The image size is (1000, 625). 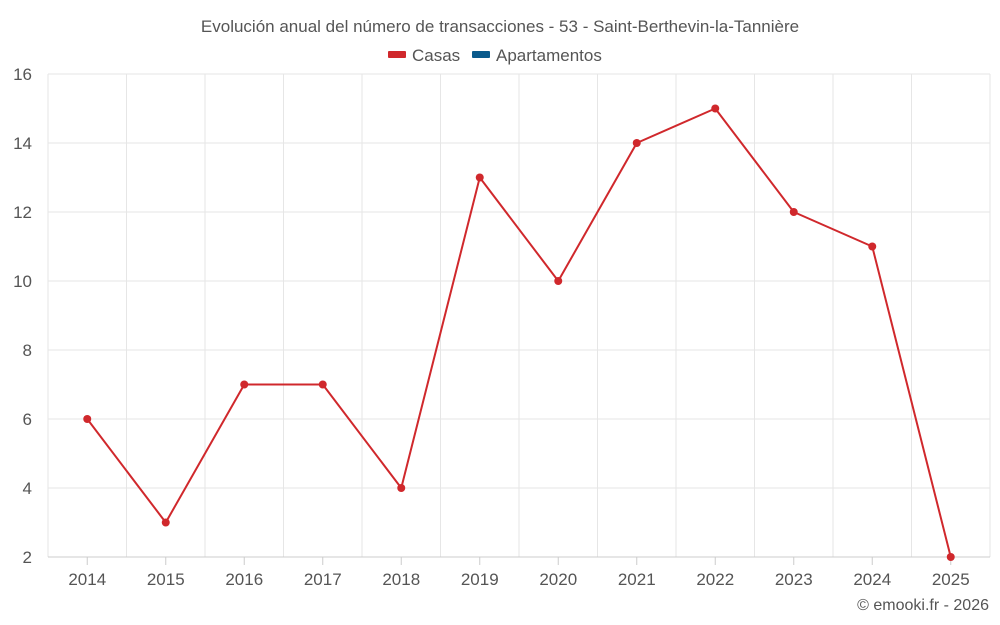 I want to click on y-tick-label: 16, so click(x=22, y=74).